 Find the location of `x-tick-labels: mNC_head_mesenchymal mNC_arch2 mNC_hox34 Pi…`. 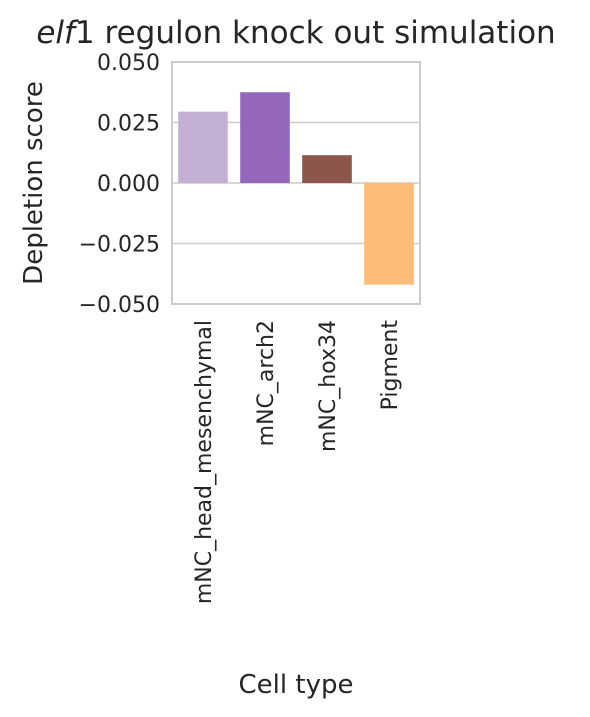

x-tick-labels: mNC_head_mesenchymal mNC_arch2 mNC_hox34 Pi… is located at coordinates (297, 462).